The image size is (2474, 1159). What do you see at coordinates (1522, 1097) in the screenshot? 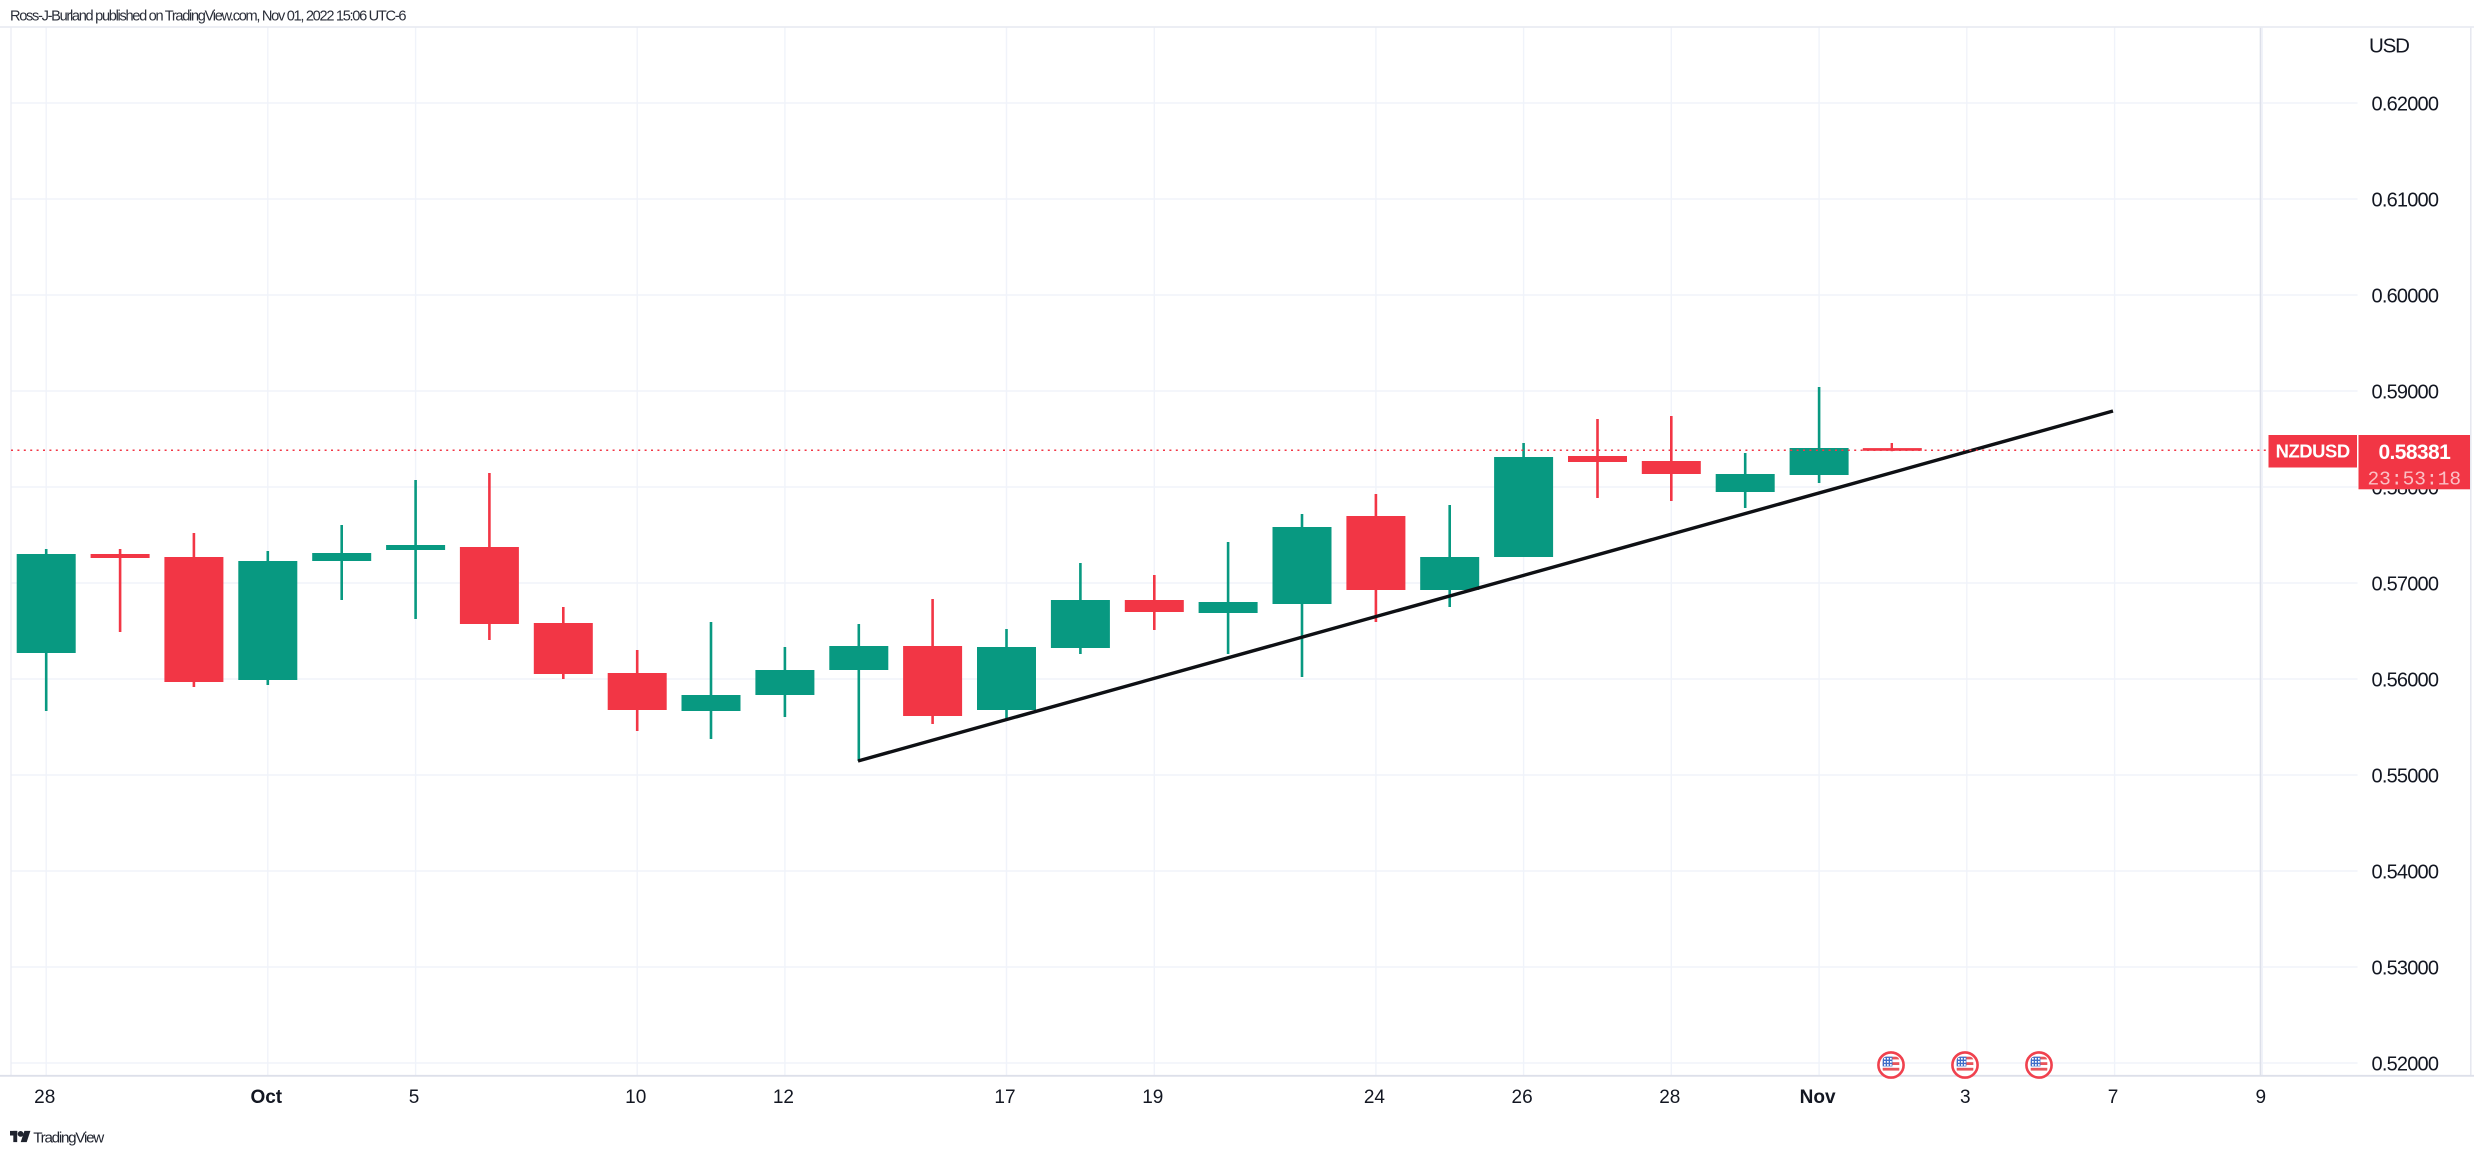
I see `svg-text: 26` at bounding box center [1522, 1097].